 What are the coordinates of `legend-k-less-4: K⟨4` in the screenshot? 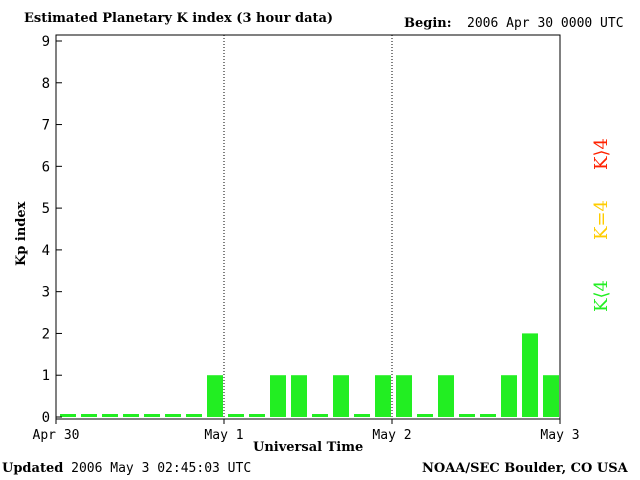 It's located at (601, 296).